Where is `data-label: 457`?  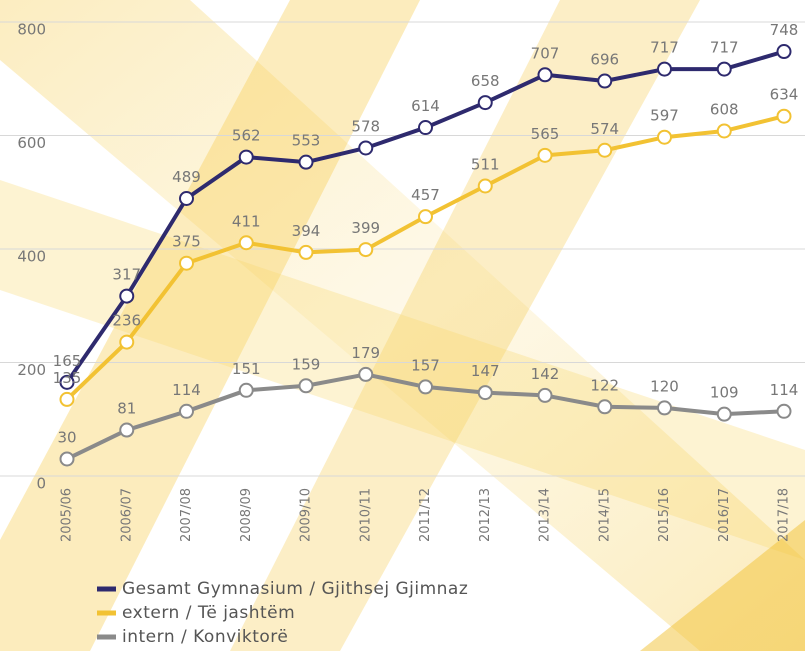 data-label: 457 is located at coordinates (425, 195).